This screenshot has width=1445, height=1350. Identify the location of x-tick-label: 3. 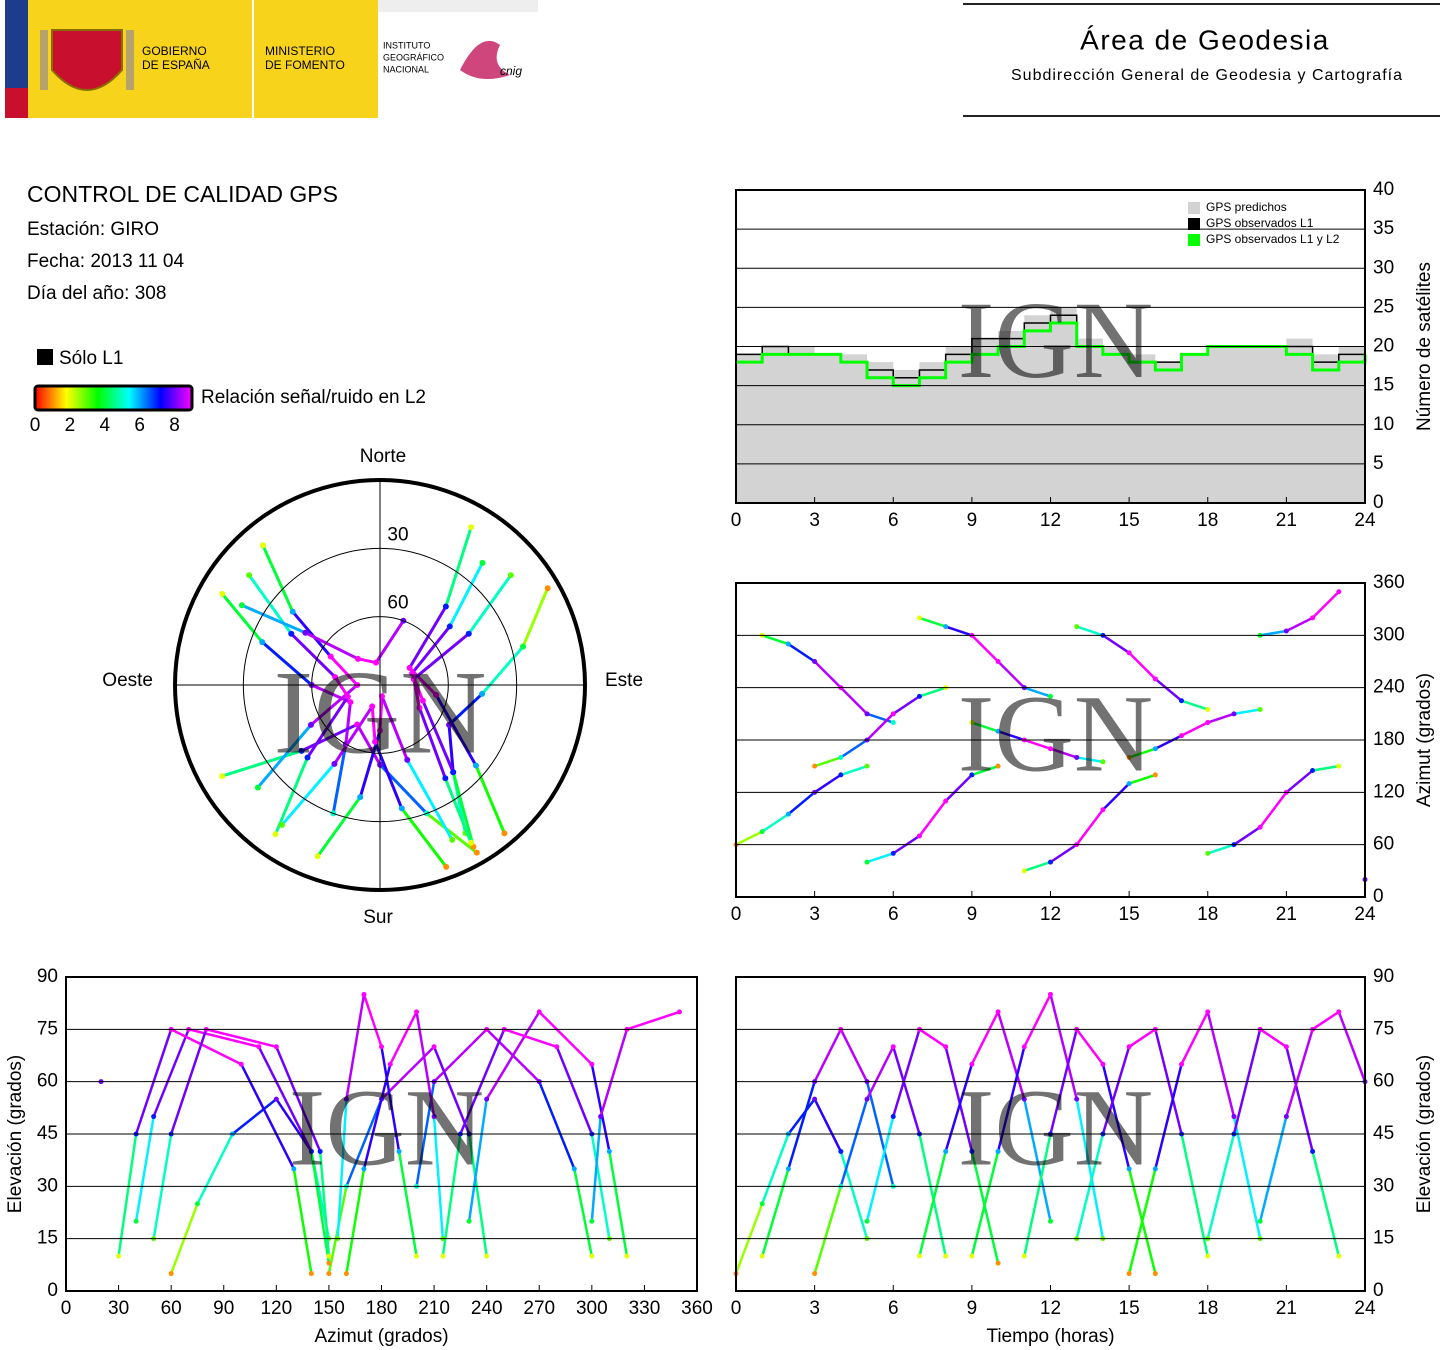
(814, 914).